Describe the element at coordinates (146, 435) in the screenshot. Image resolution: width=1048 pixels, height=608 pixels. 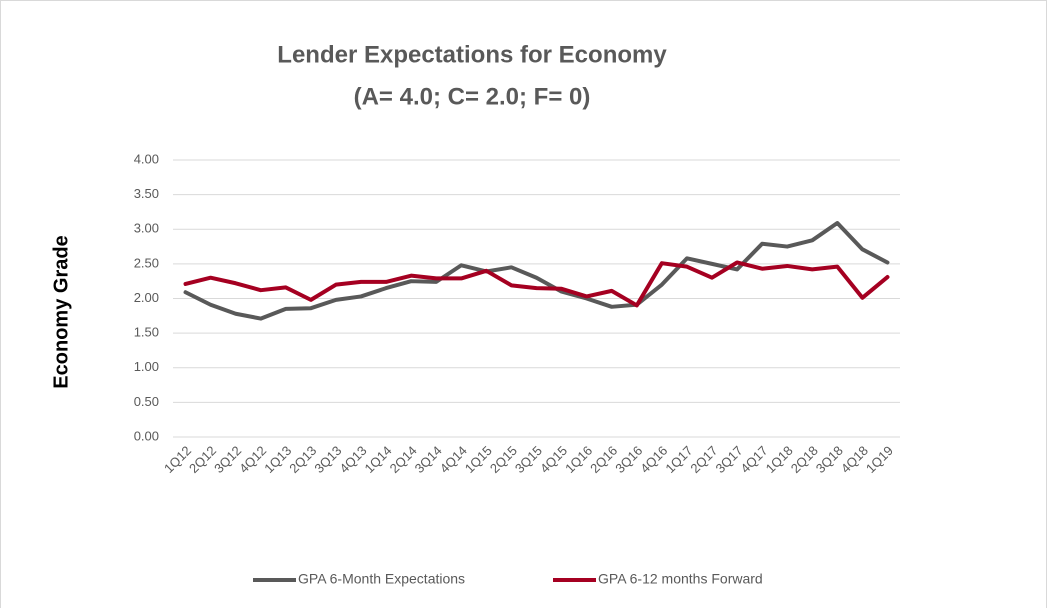
I see `y-tick-label: 0.00` at that location.